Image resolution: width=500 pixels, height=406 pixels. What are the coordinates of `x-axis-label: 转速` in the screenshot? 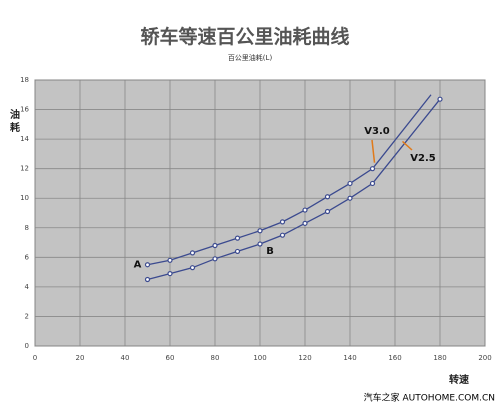 It's located at (459, 379).